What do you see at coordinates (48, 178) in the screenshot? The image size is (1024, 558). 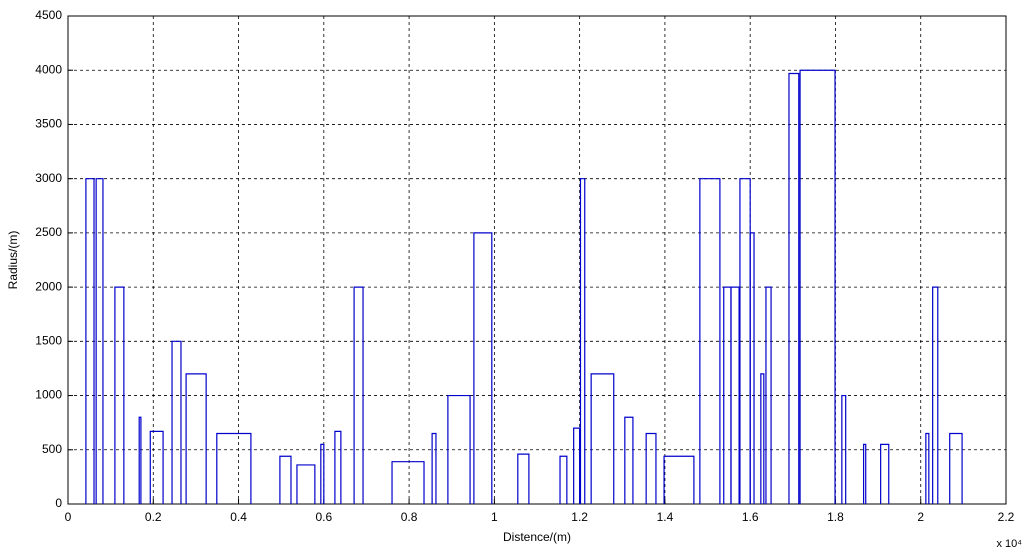 I see `y-tick-label: 3000` at bounding box center [48, 178].